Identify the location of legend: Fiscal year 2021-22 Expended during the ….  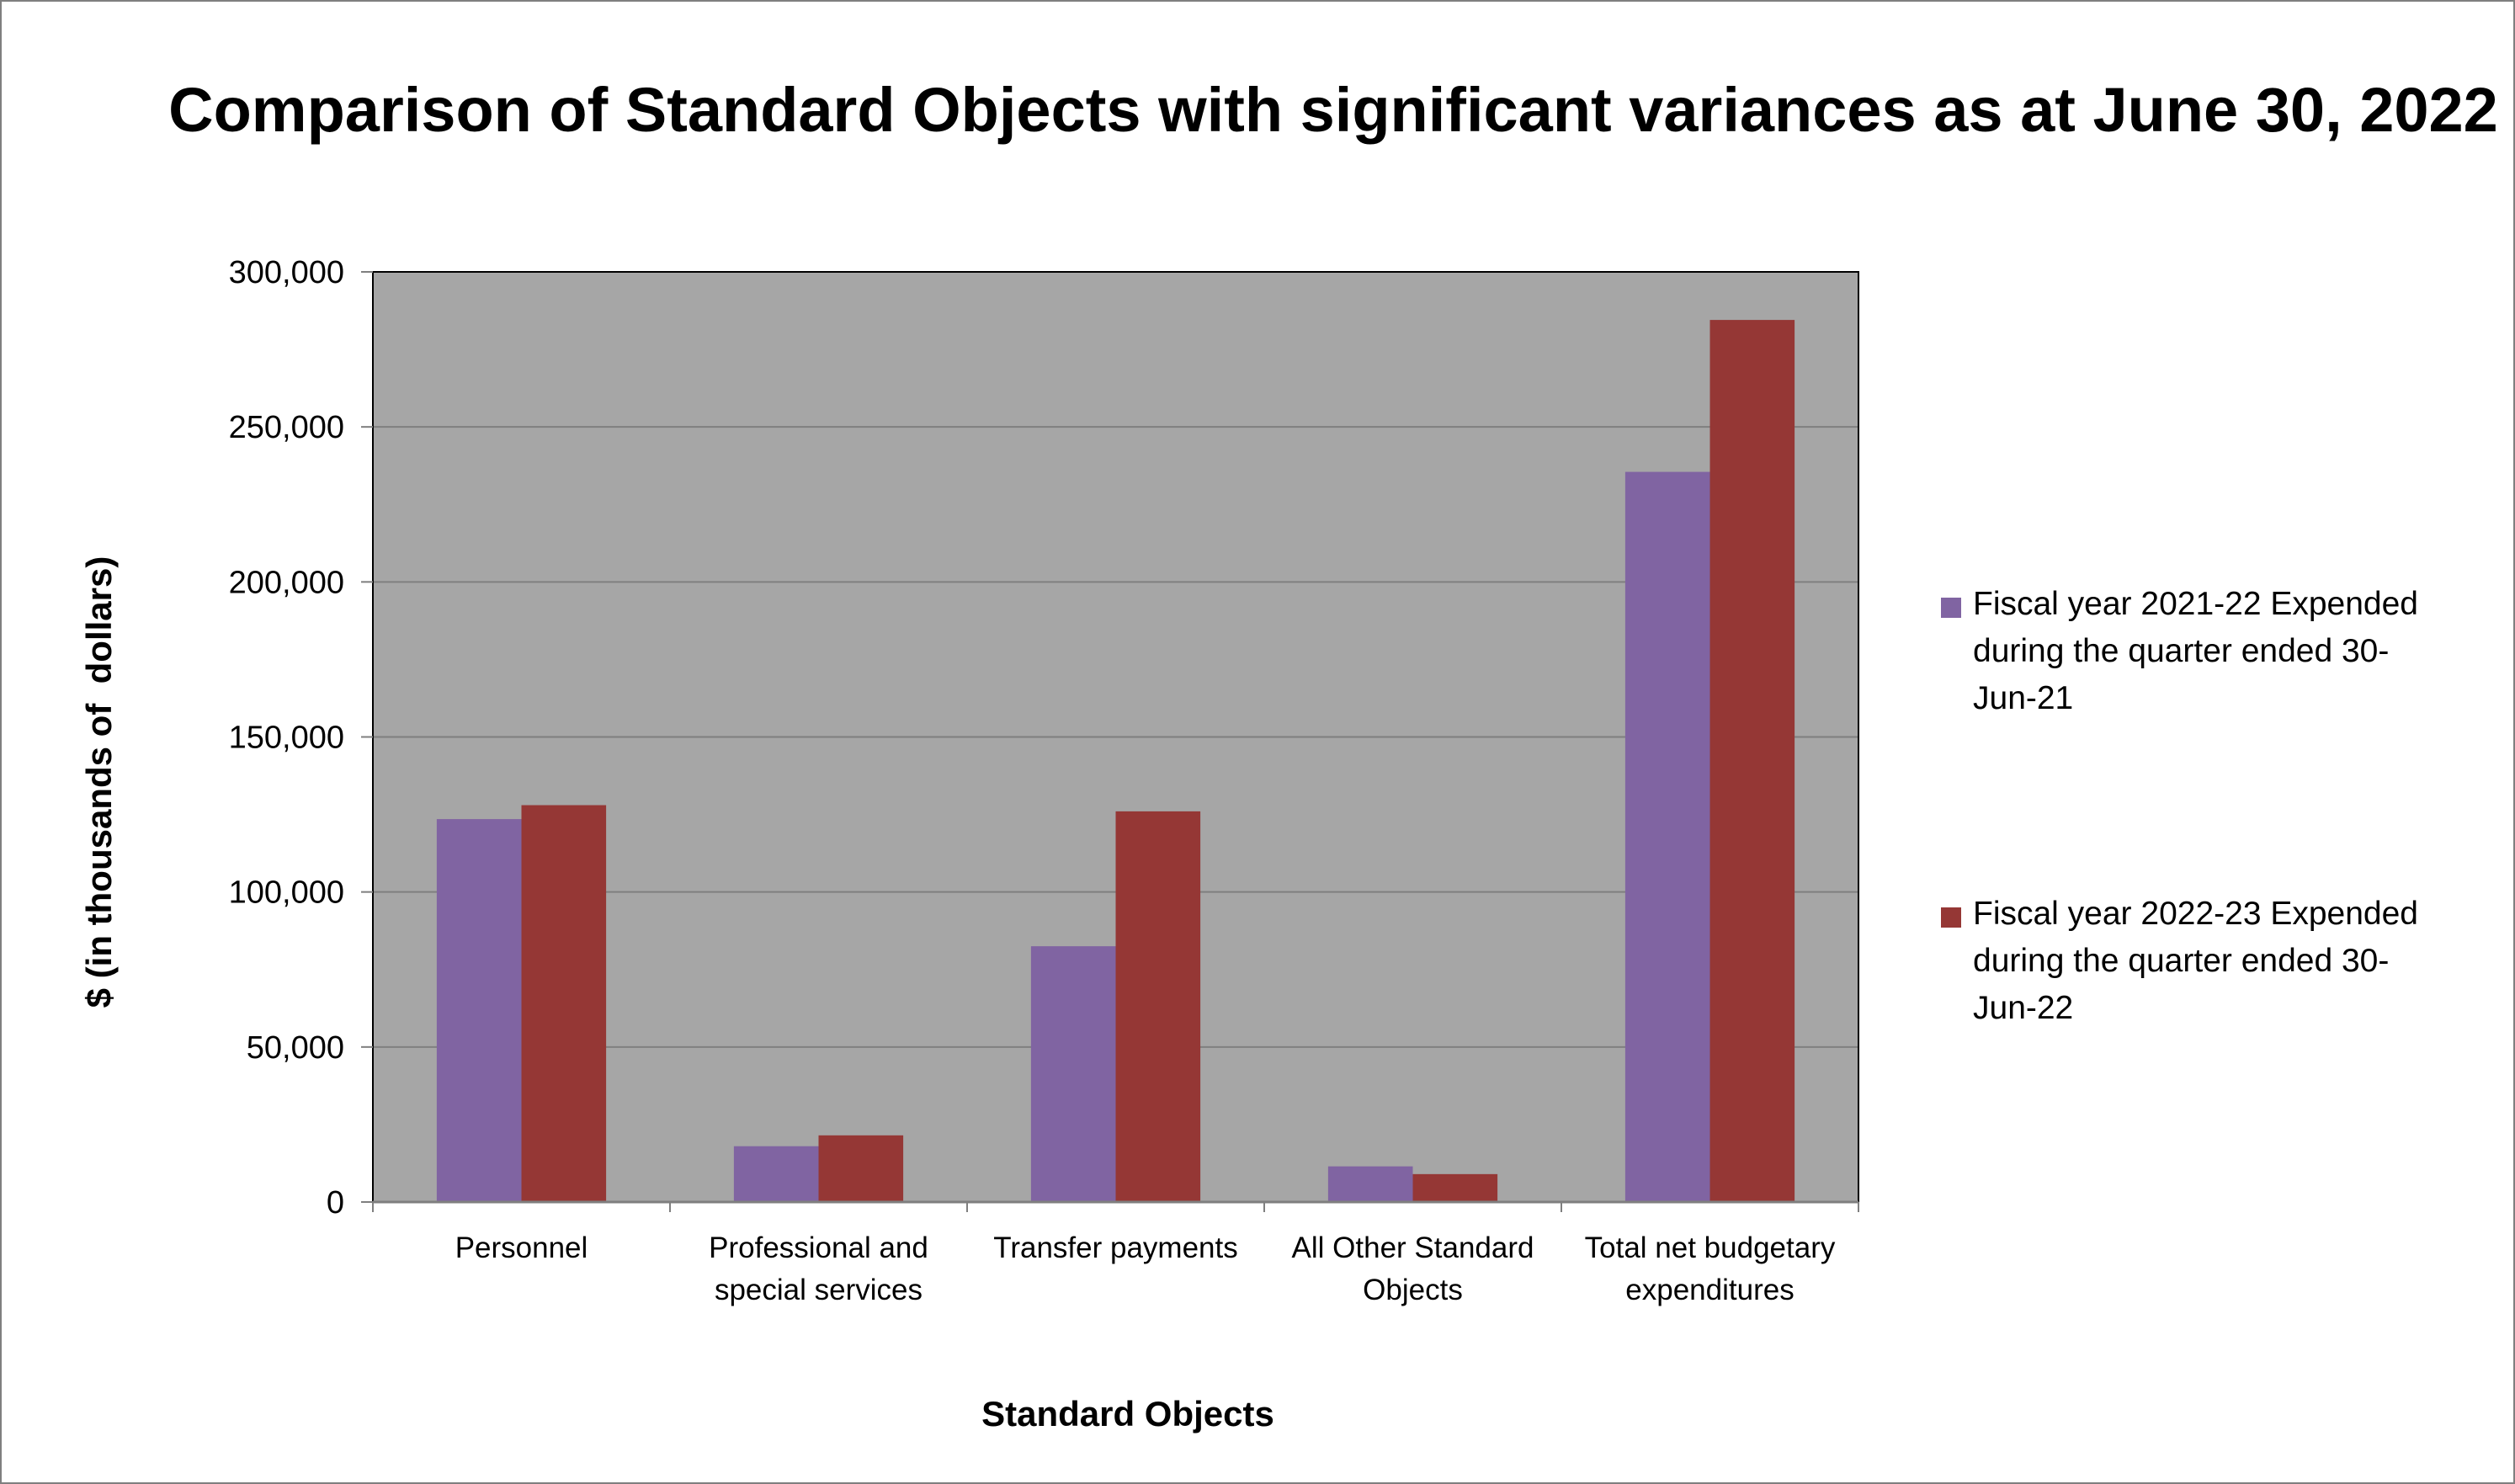
(2210, 806).